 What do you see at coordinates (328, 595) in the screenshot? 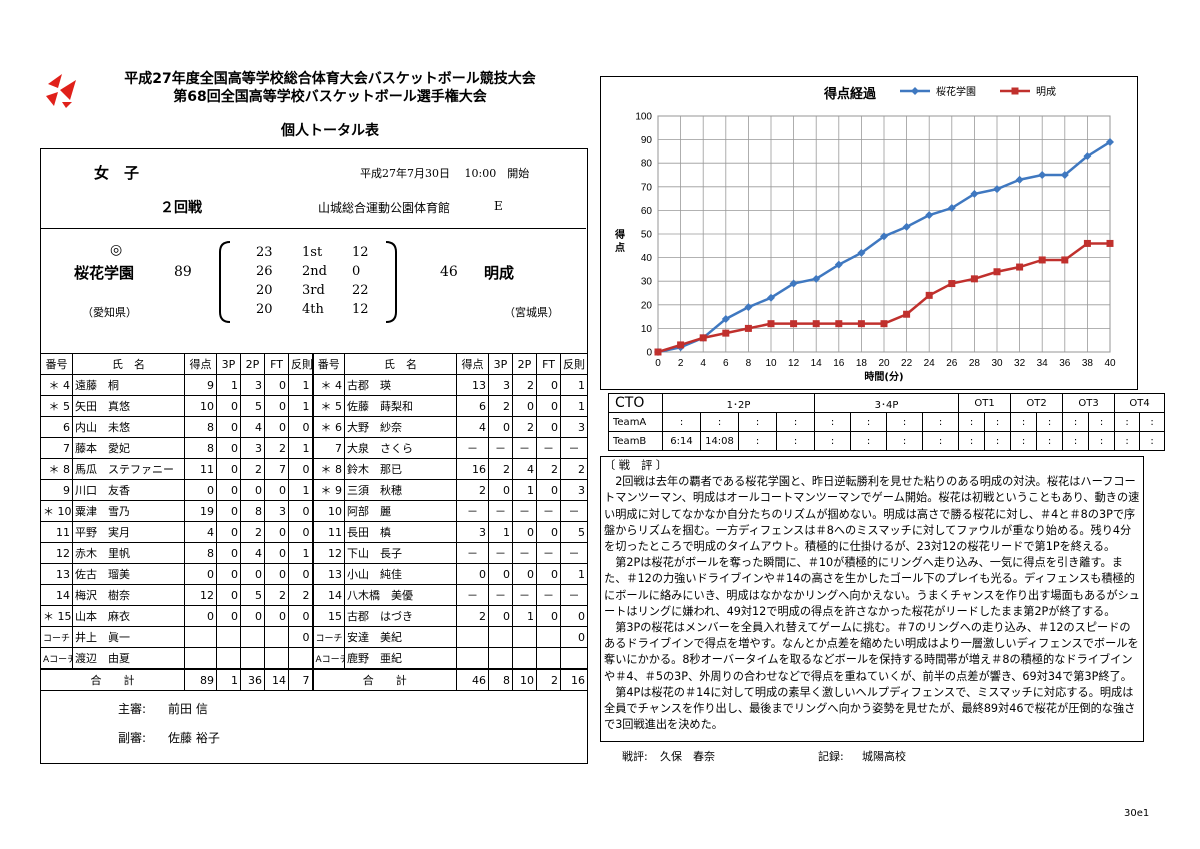
I see `player-number: 14` at bounding box center [328, 595].